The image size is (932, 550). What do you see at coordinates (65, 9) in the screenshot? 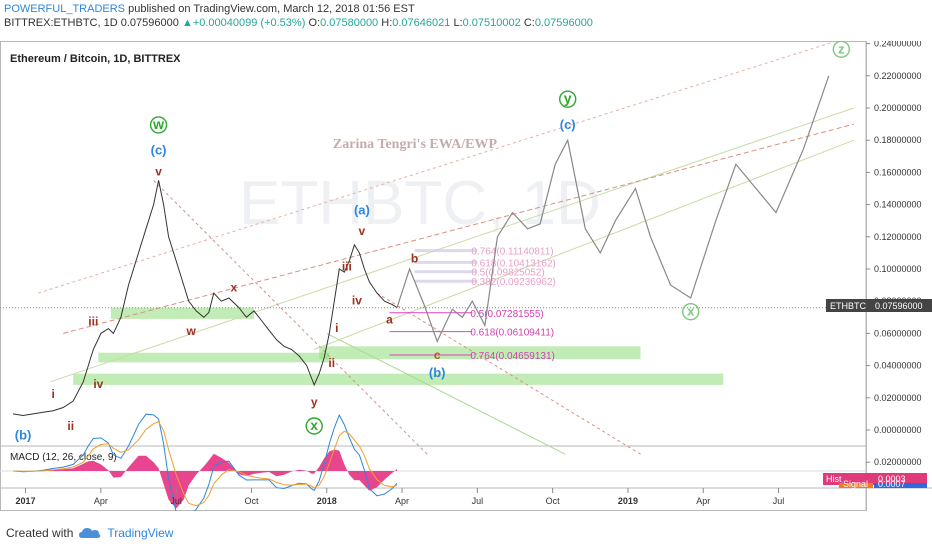
I see `author-link: POWERFUL_TRADERS` at bounding box center [65, 9].